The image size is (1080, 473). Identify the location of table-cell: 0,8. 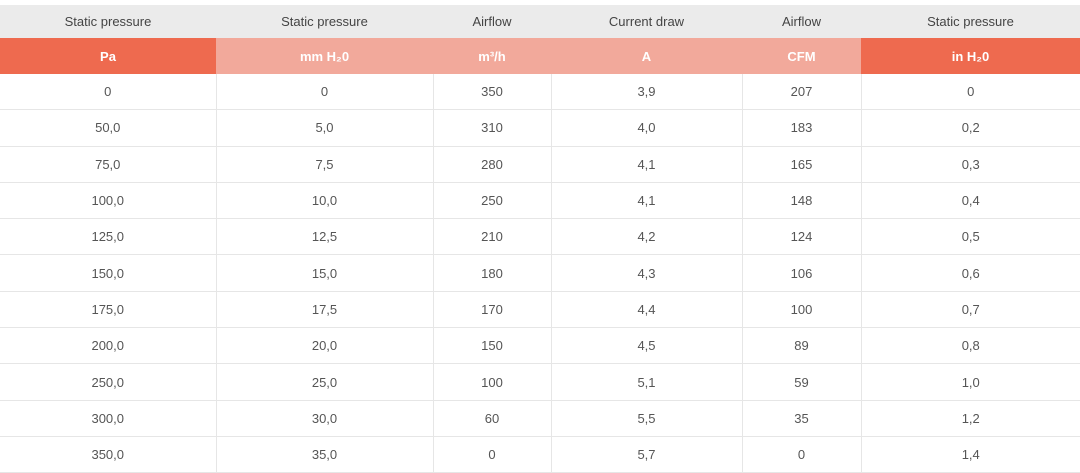
(970, 346).